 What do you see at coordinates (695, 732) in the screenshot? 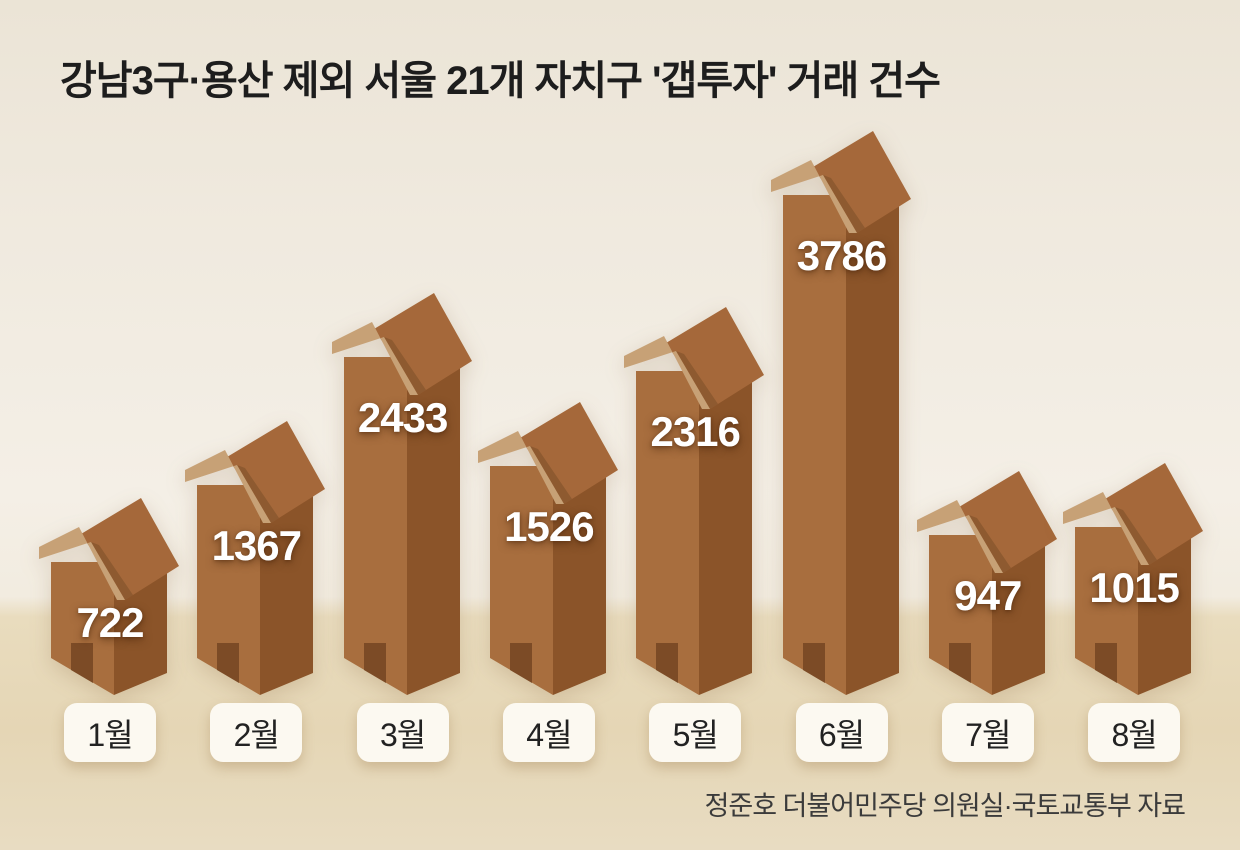
I see `month-label-5월: 5월` at bounding box center [695, 732].